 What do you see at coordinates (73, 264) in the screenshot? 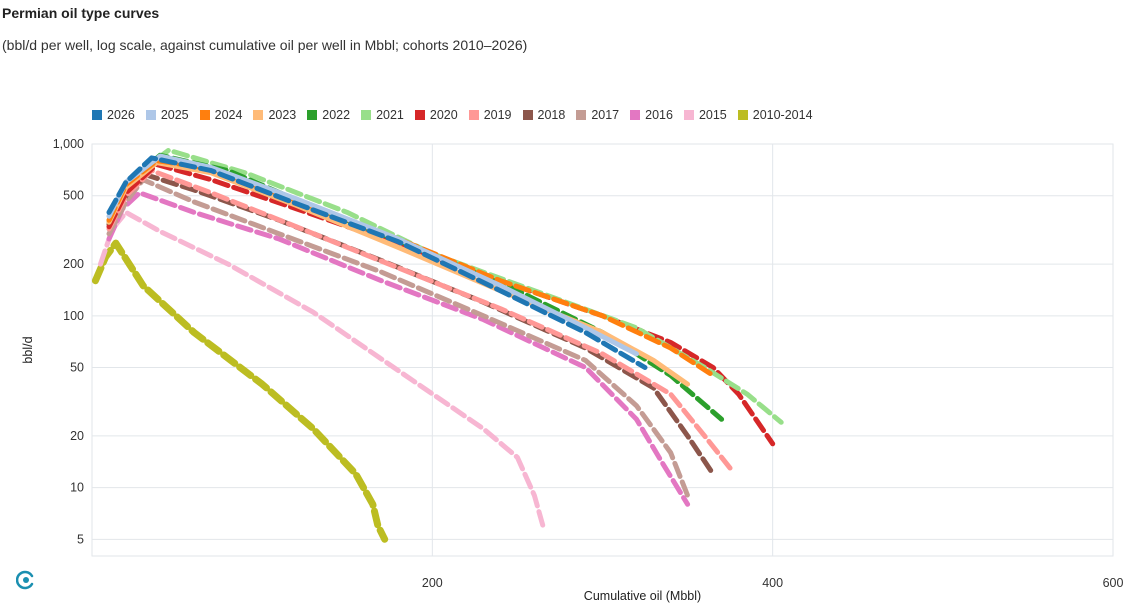
I see `y-tick-label: 200` at bounding box center [73, 264].